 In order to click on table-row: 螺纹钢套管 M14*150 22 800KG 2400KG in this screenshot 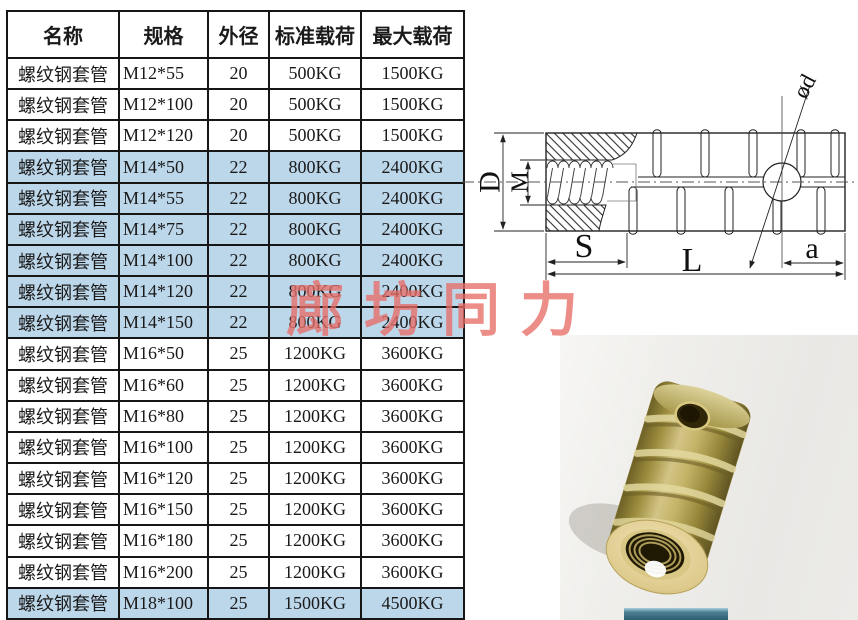, I will do `click(235, 323)`.